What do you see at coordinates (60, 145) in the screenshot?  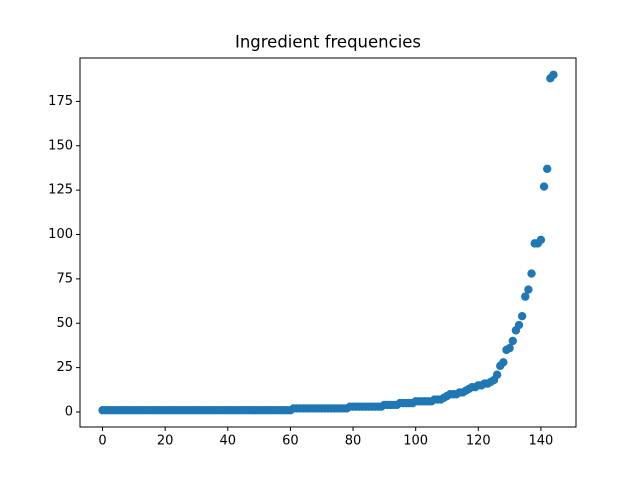 I see `y-tick-label: 150` at bounding box center [60, 145].